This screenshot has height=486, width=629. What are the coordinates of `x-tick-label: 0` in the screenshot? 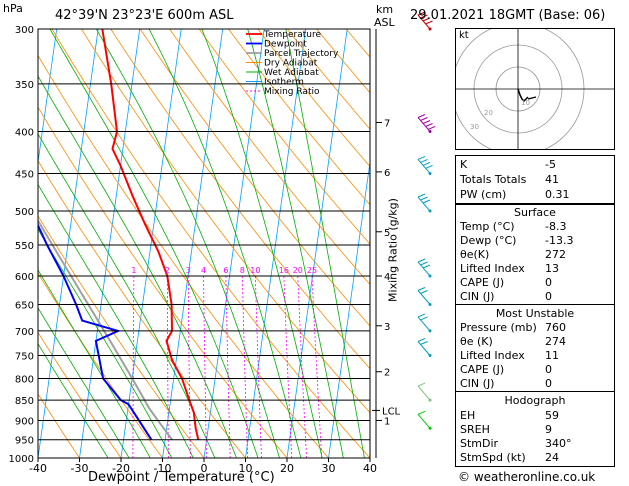 It's located at (204, 468).